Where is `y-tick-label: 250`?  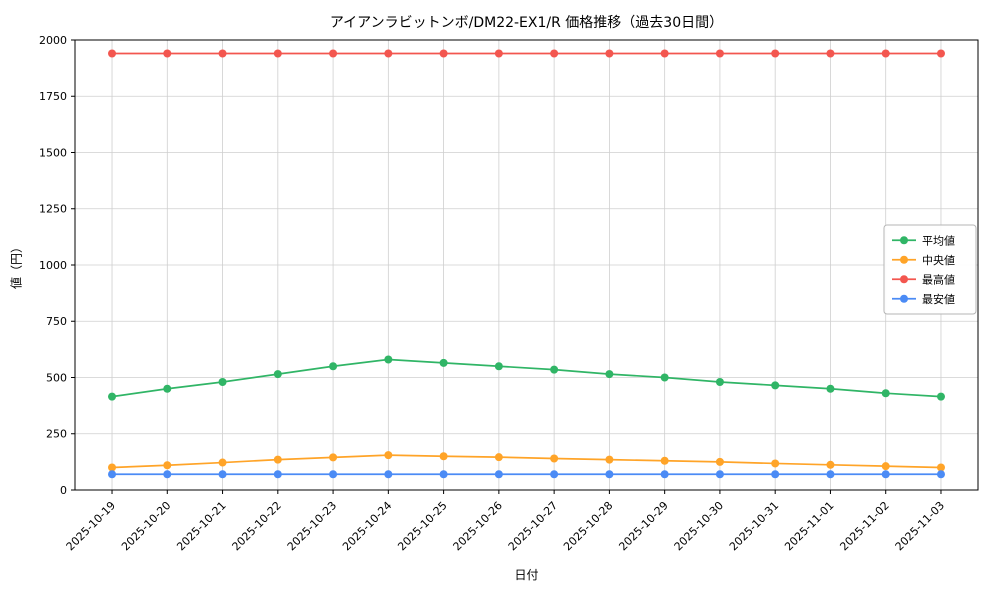
y-tick-label: 250 is located at coordinates (56, 434).